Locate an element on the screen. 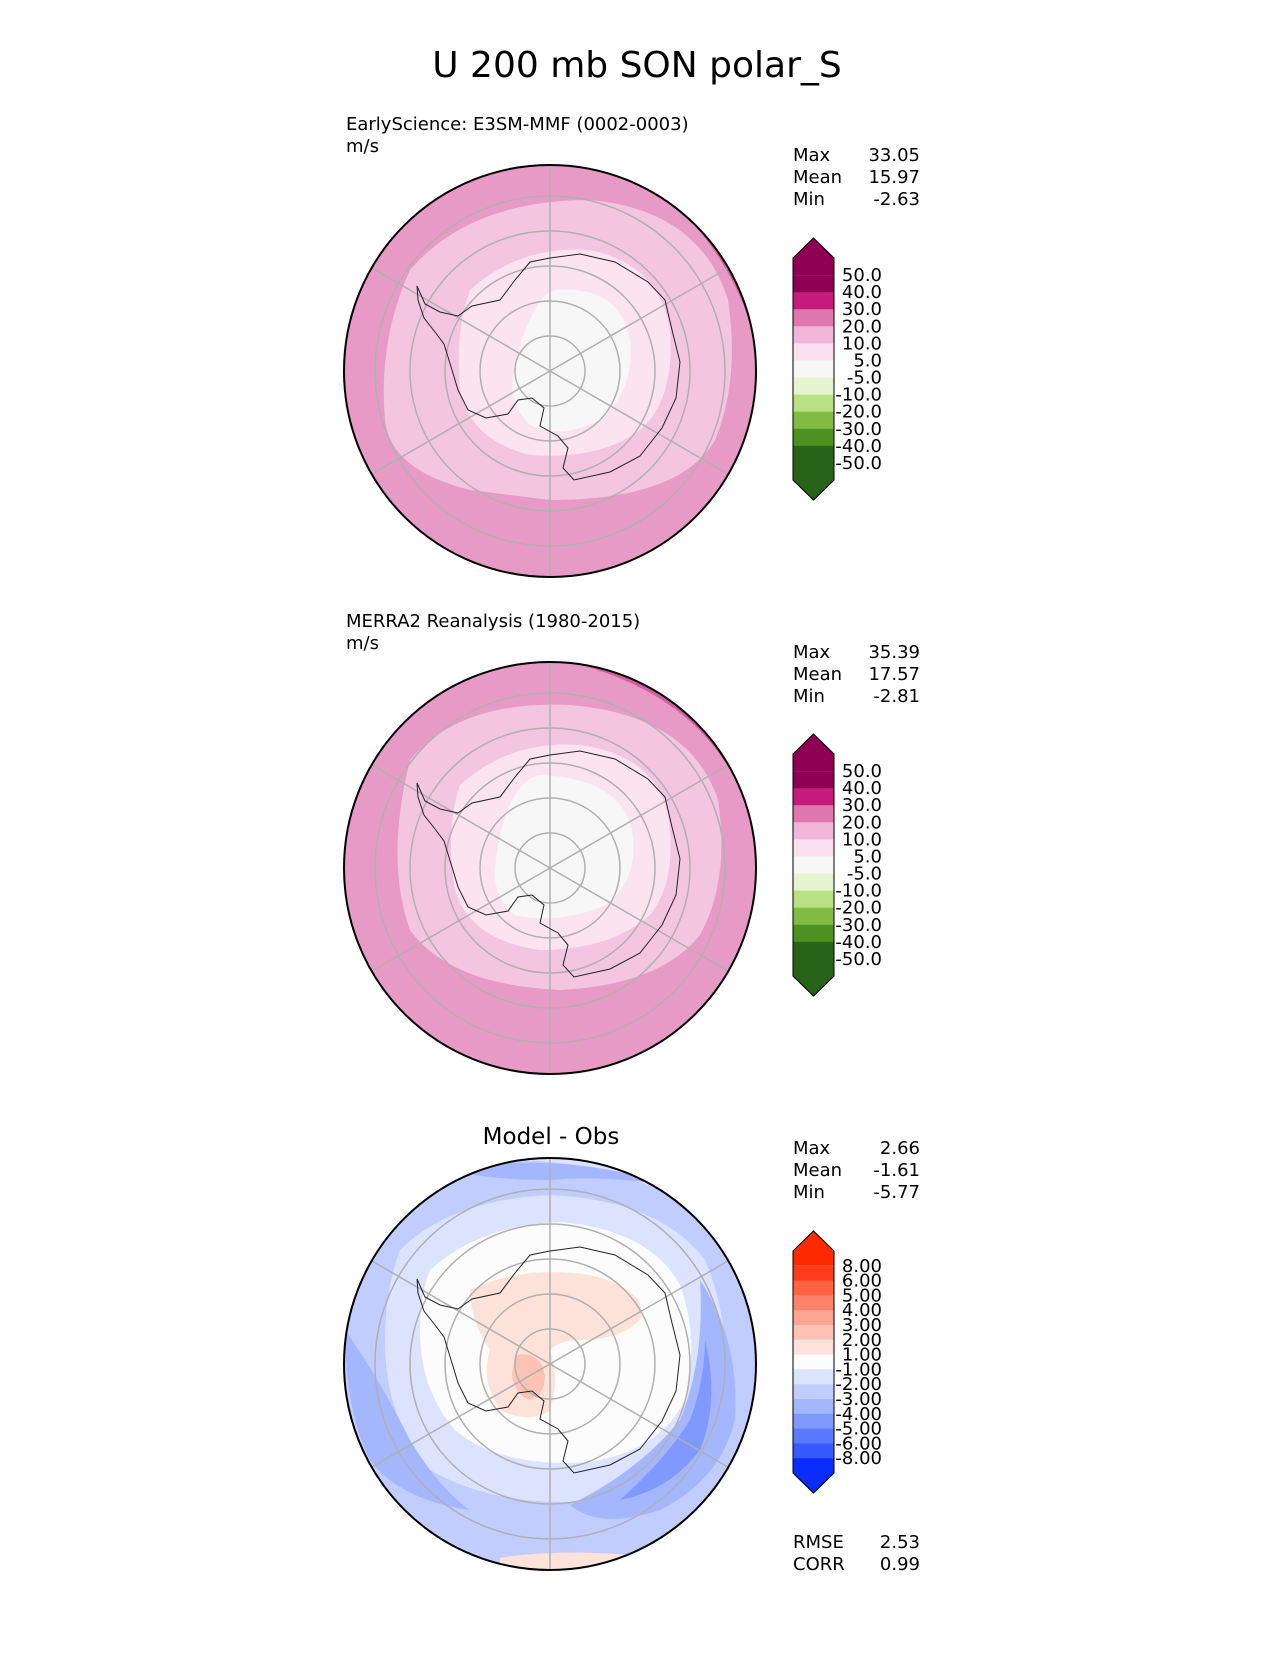 The image size is (1275, 1654). contour-fill-minus3-minus4-east is located at coordinates (653, 1399).